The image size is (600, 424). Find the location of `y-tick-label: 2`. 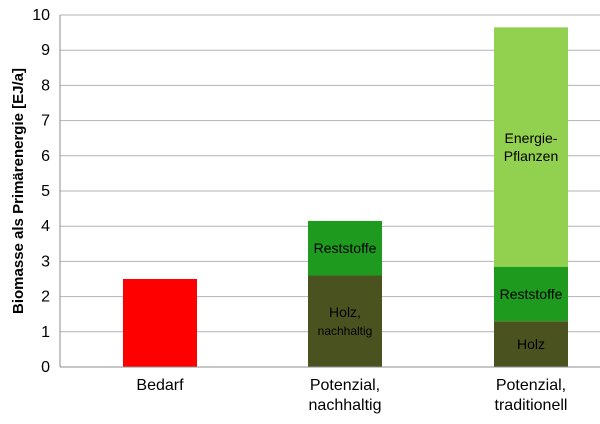

y-tick-label: 2 is located at coordinates (45, 297).